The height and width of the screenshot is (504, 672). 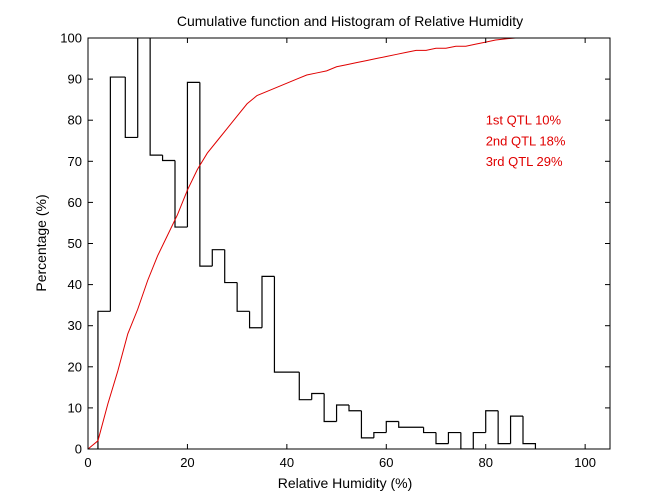 What do you see at coordinates (75, 161) in the screenshot?
I see `y-tick-label: 70` at bounding box center [75, 161].